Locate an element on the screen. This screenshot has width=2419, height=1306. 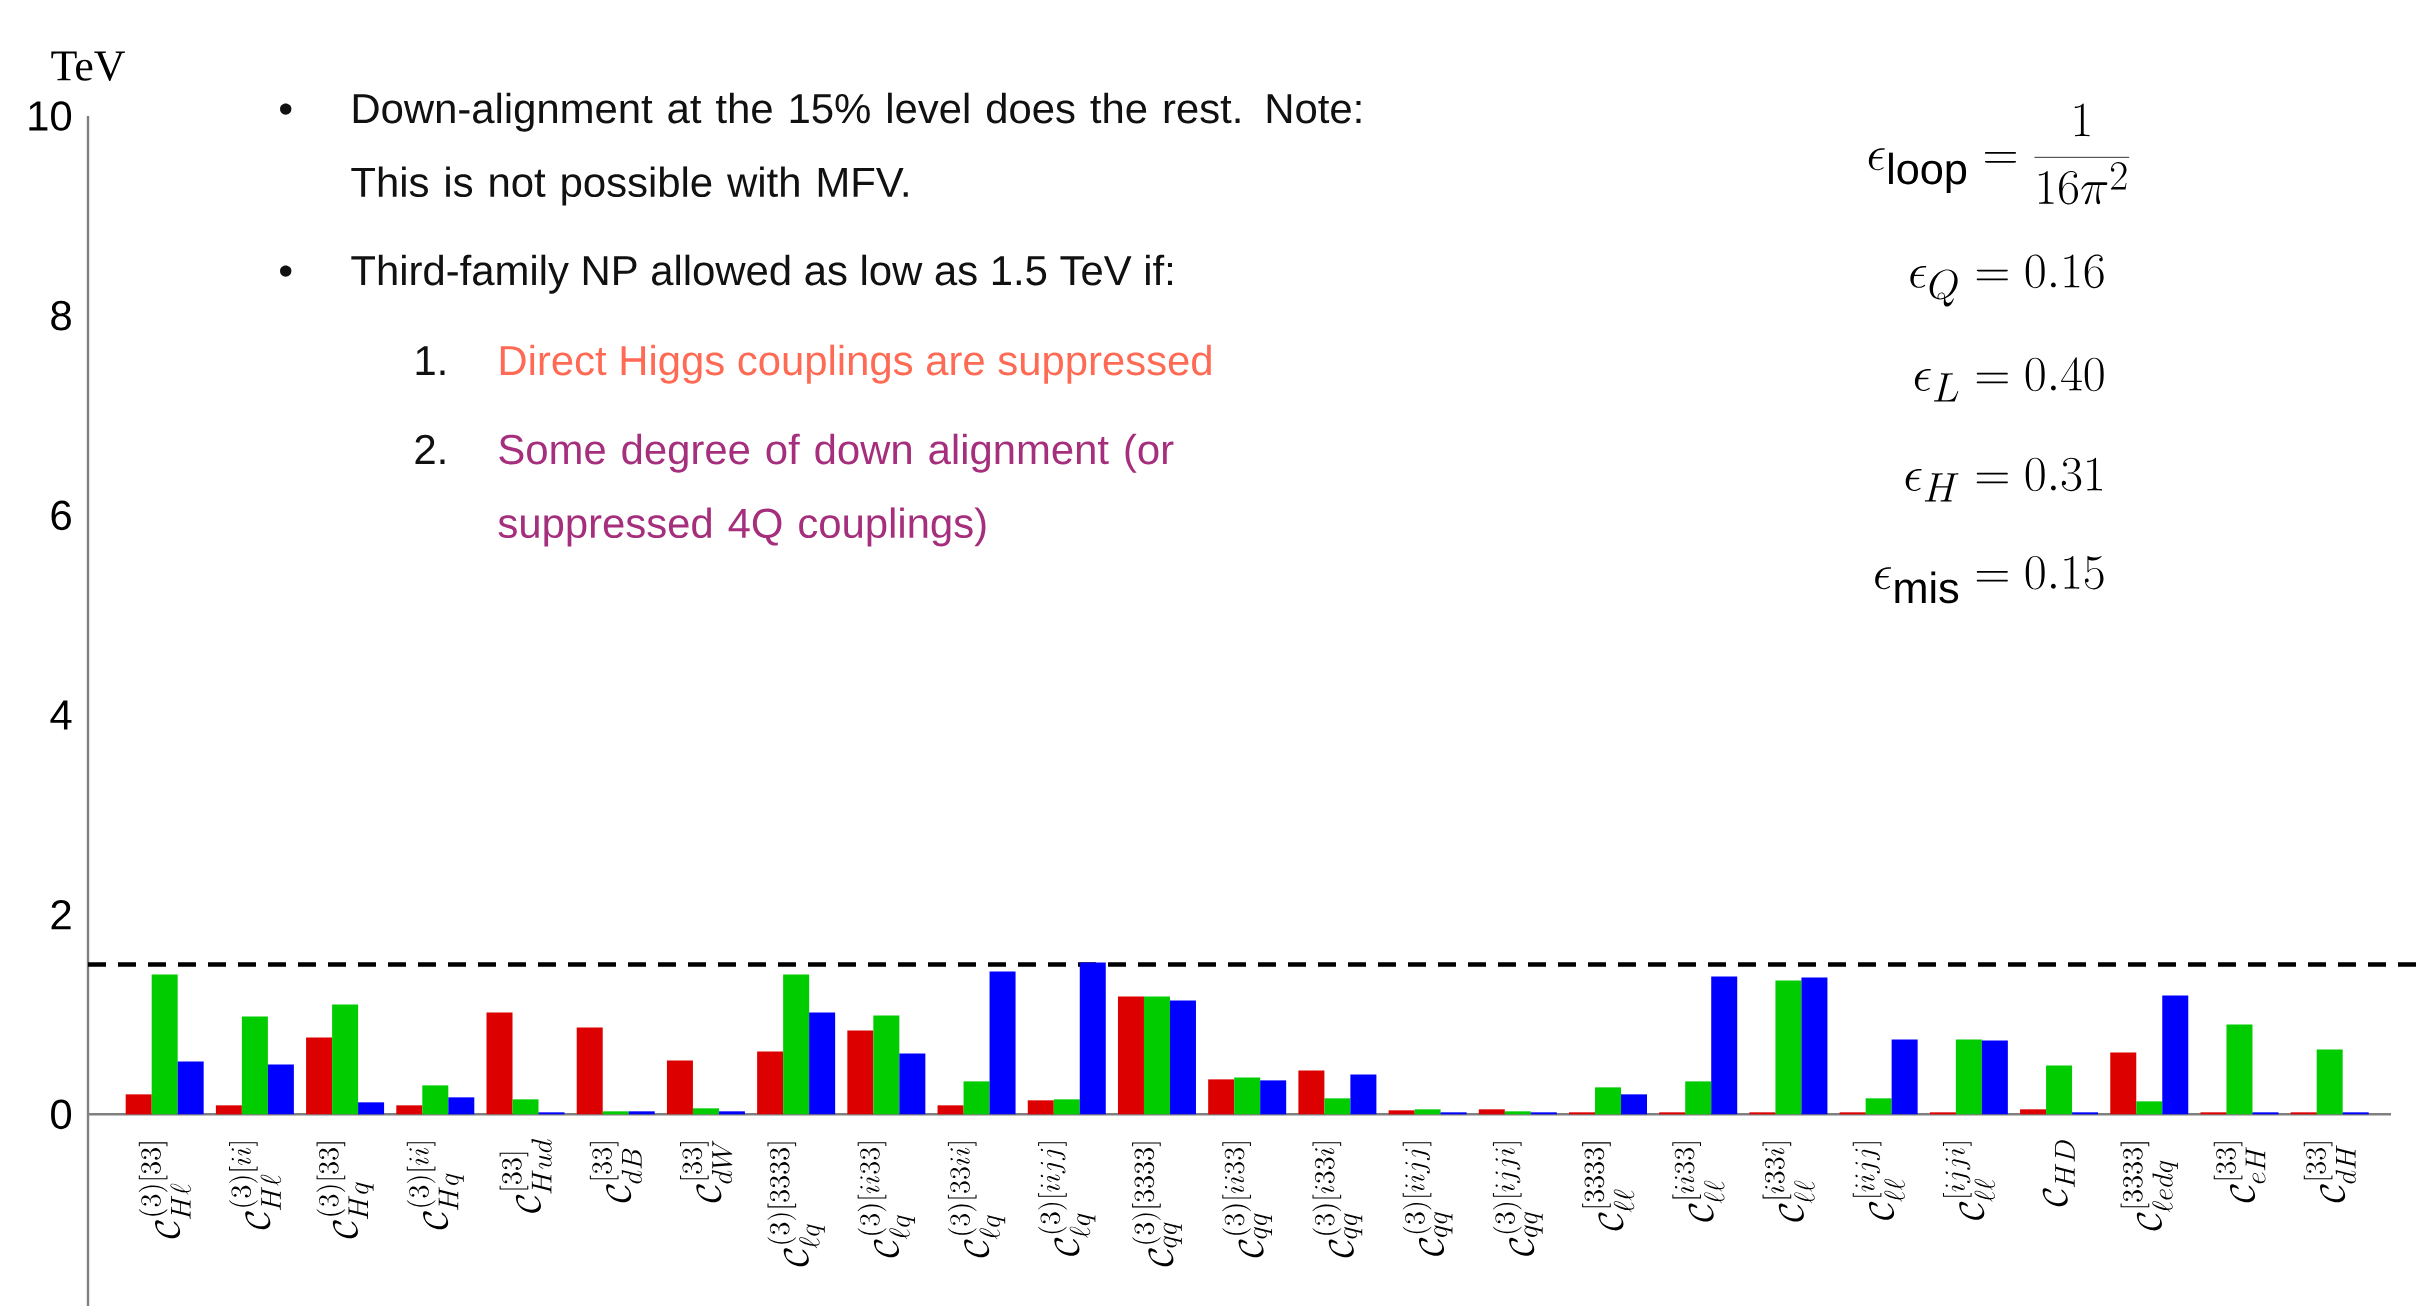
x-tick-label: $\mathcal{C}_{\ell q}^{(3)[33ii]}$ is located at coordinates (976, 1200).